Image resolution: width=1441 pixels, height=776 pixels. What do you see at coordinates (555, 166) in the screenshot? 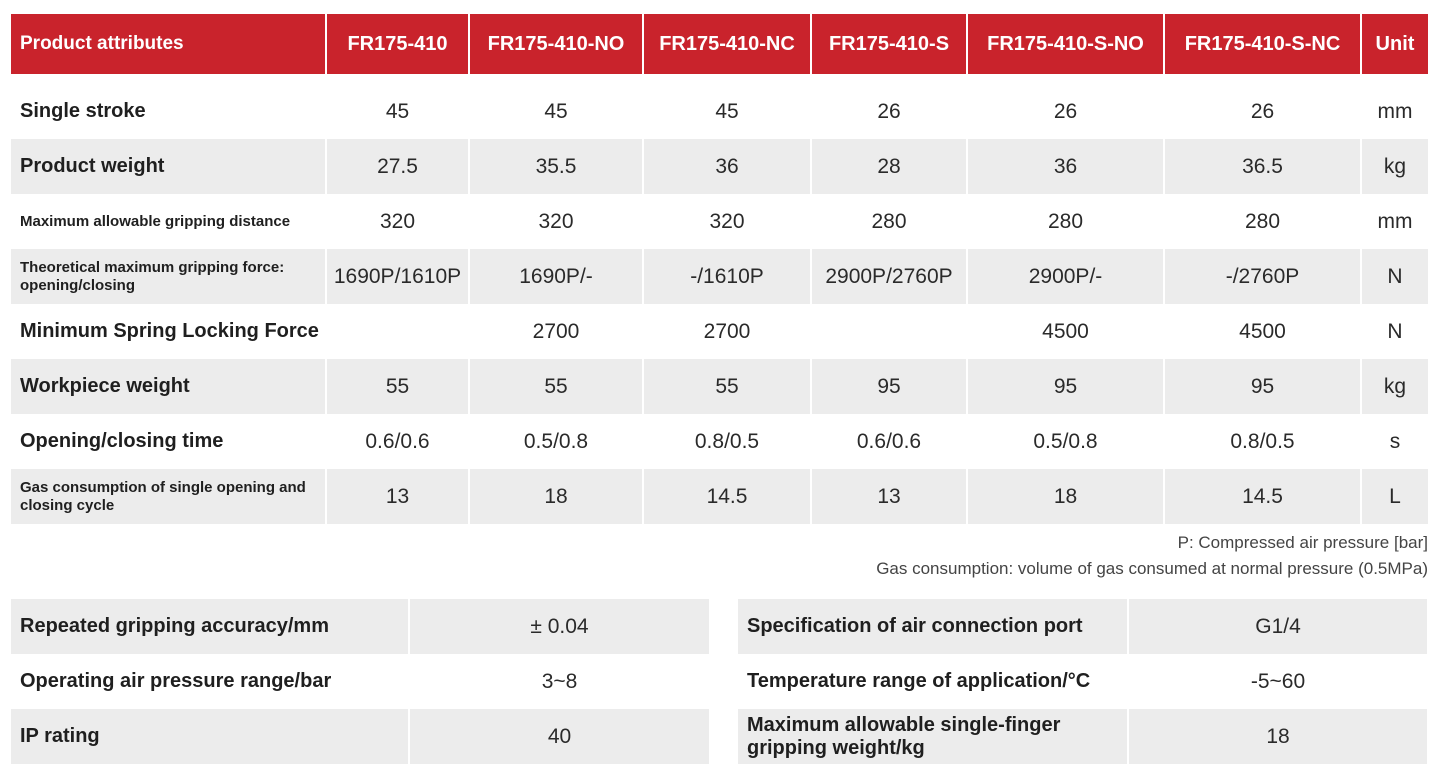
I see `cell: 35.5` at bounding box center [555, 166].